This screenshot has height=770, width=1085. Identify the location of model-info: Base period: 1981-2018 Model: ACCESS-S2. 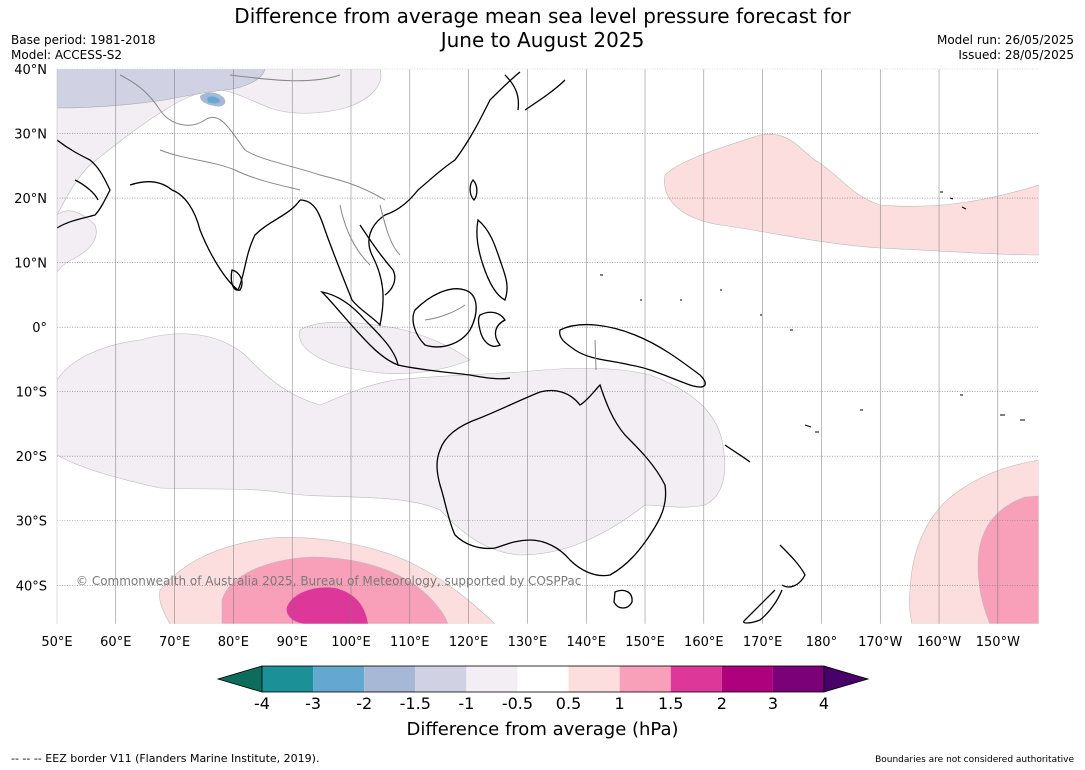
(83, 48).